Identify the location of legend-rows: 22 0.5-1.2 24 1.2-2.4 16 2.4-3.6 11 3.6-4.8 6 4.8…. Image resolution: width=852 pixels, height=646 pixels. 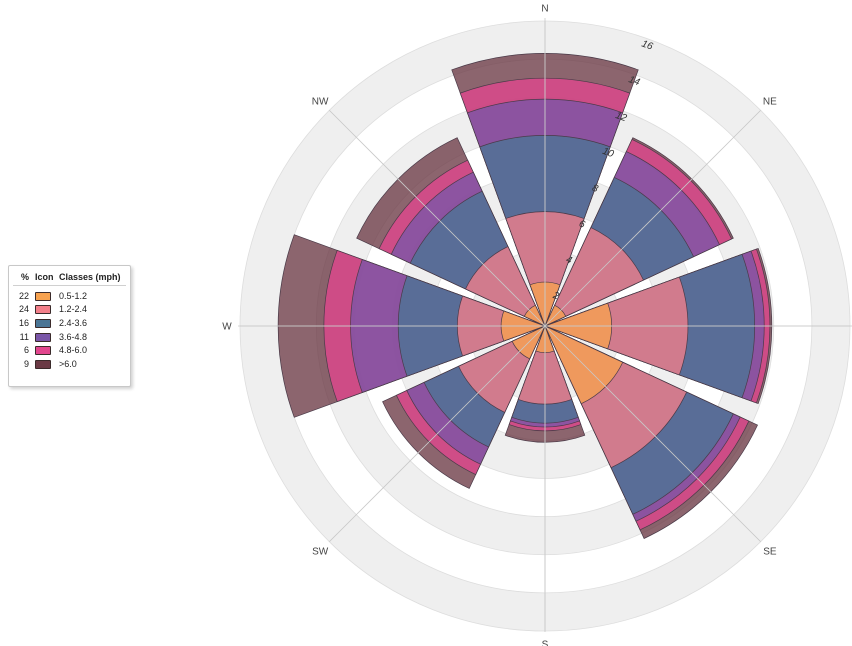
(69, 330).